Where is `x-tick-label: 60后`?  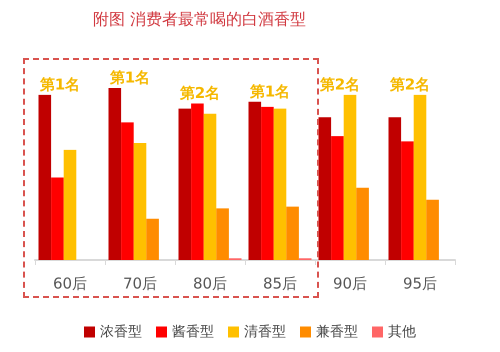 x-tick-label: 60后 is located at coordinates (70, 283).